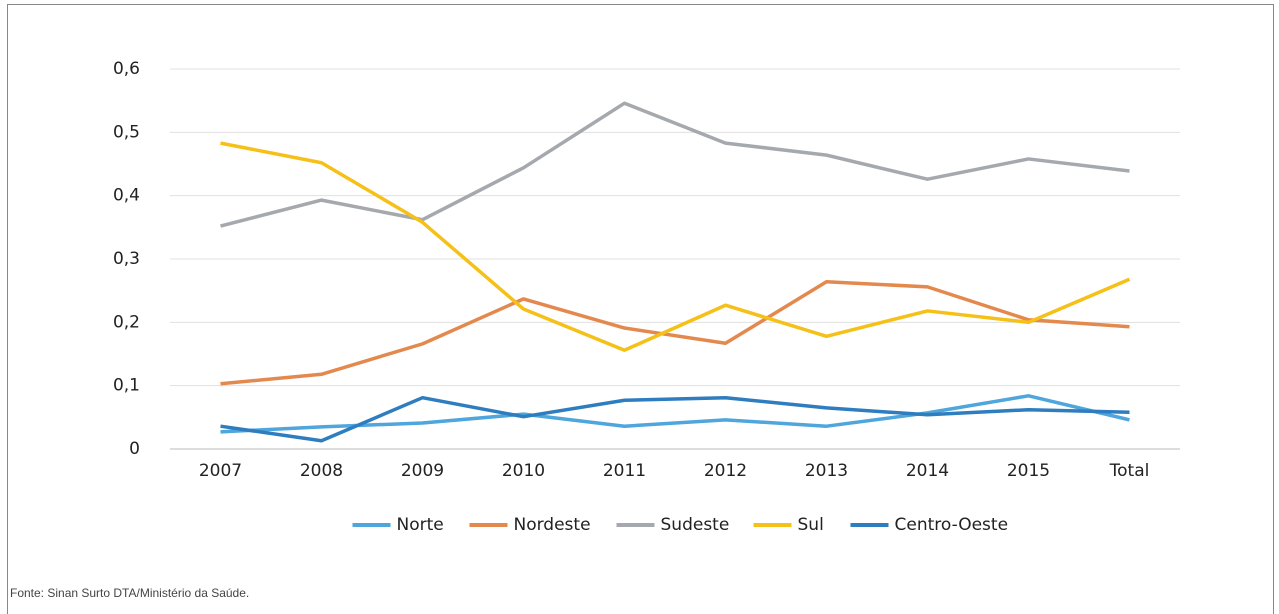  Describe the element at coordinates (826, 471) in the screenshot. I see `x-tick-label: 2013` at that location.